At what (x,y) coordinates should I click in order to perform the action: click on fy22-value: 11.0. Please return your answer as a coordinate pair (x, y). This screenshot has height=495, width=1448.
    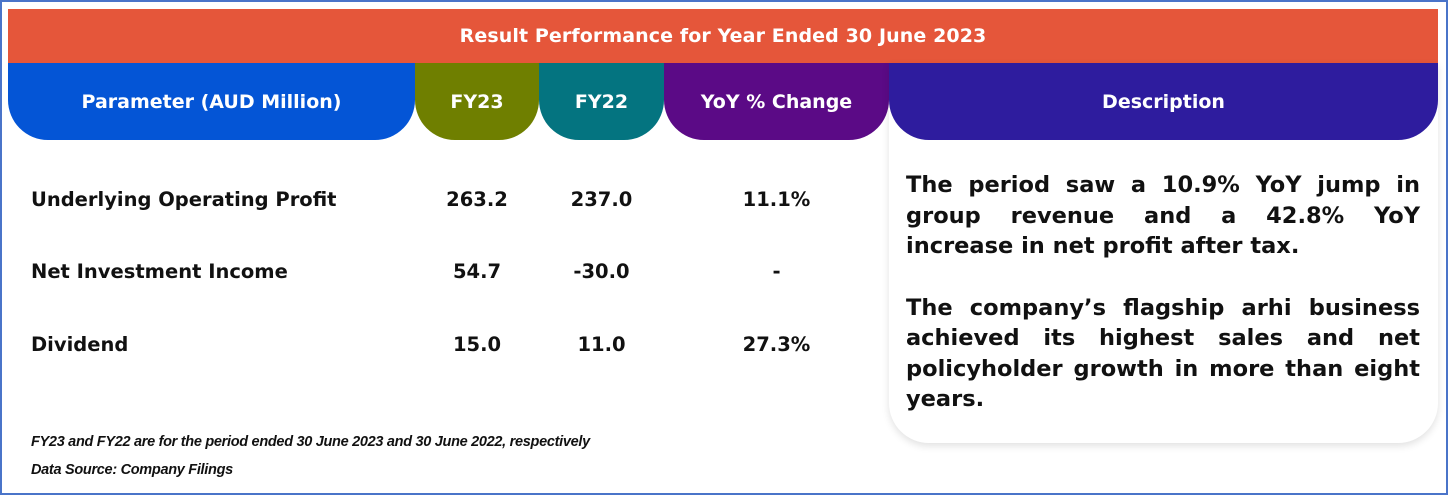
    Looking at the image, I should click on (601, 344).